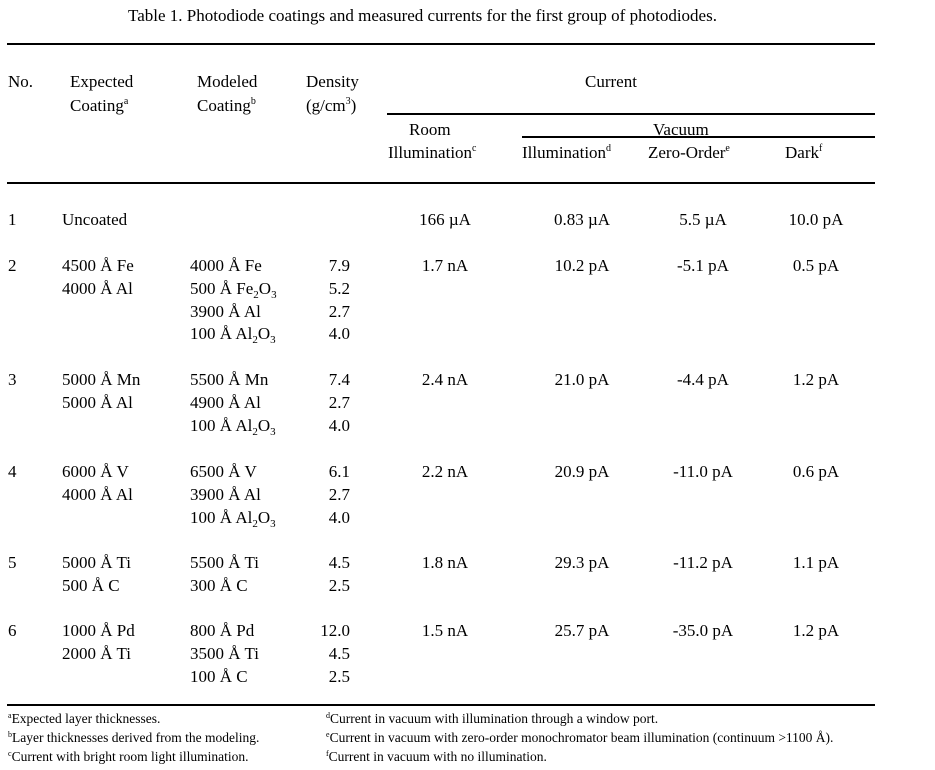 This screenshot has height=770, width=935. I want to click on current-rule, so click(631, 114).